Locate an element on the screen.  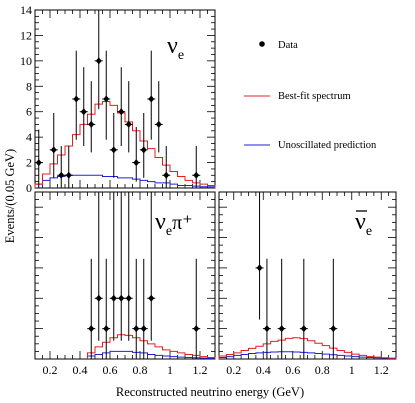
legend-best-fit-label: Best-fit spectrum is located at coordinates (314, 96).